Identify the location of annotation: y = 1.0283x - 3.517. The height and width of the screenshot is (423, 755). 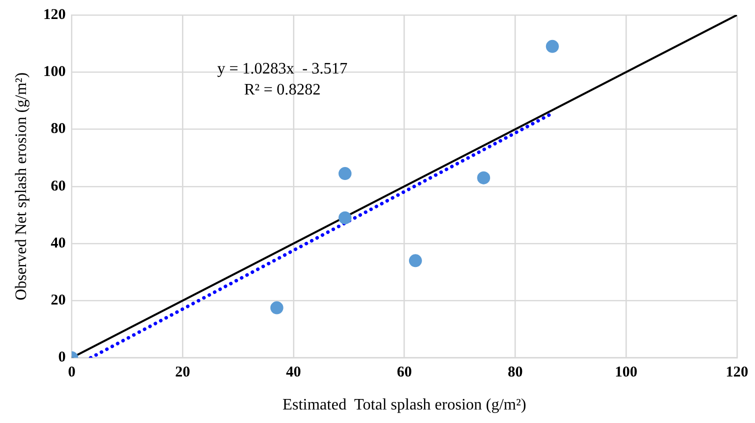
(282, 69).